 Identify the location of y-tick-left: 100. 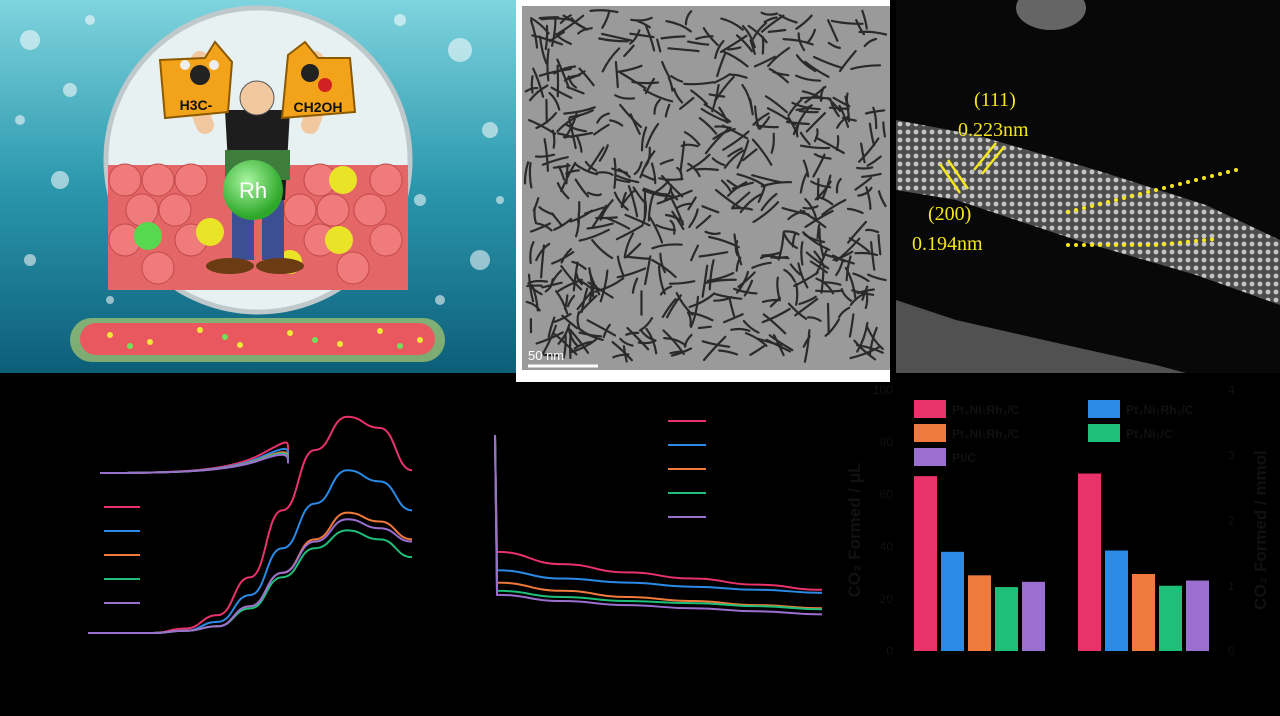
(883, 390).